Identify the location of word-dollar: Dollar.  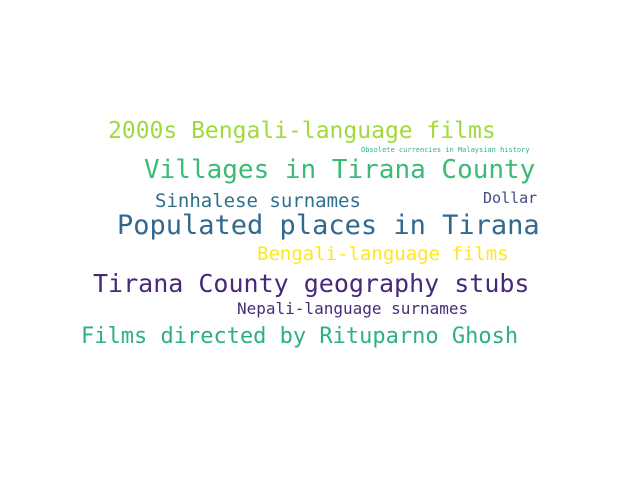
(510, 198).